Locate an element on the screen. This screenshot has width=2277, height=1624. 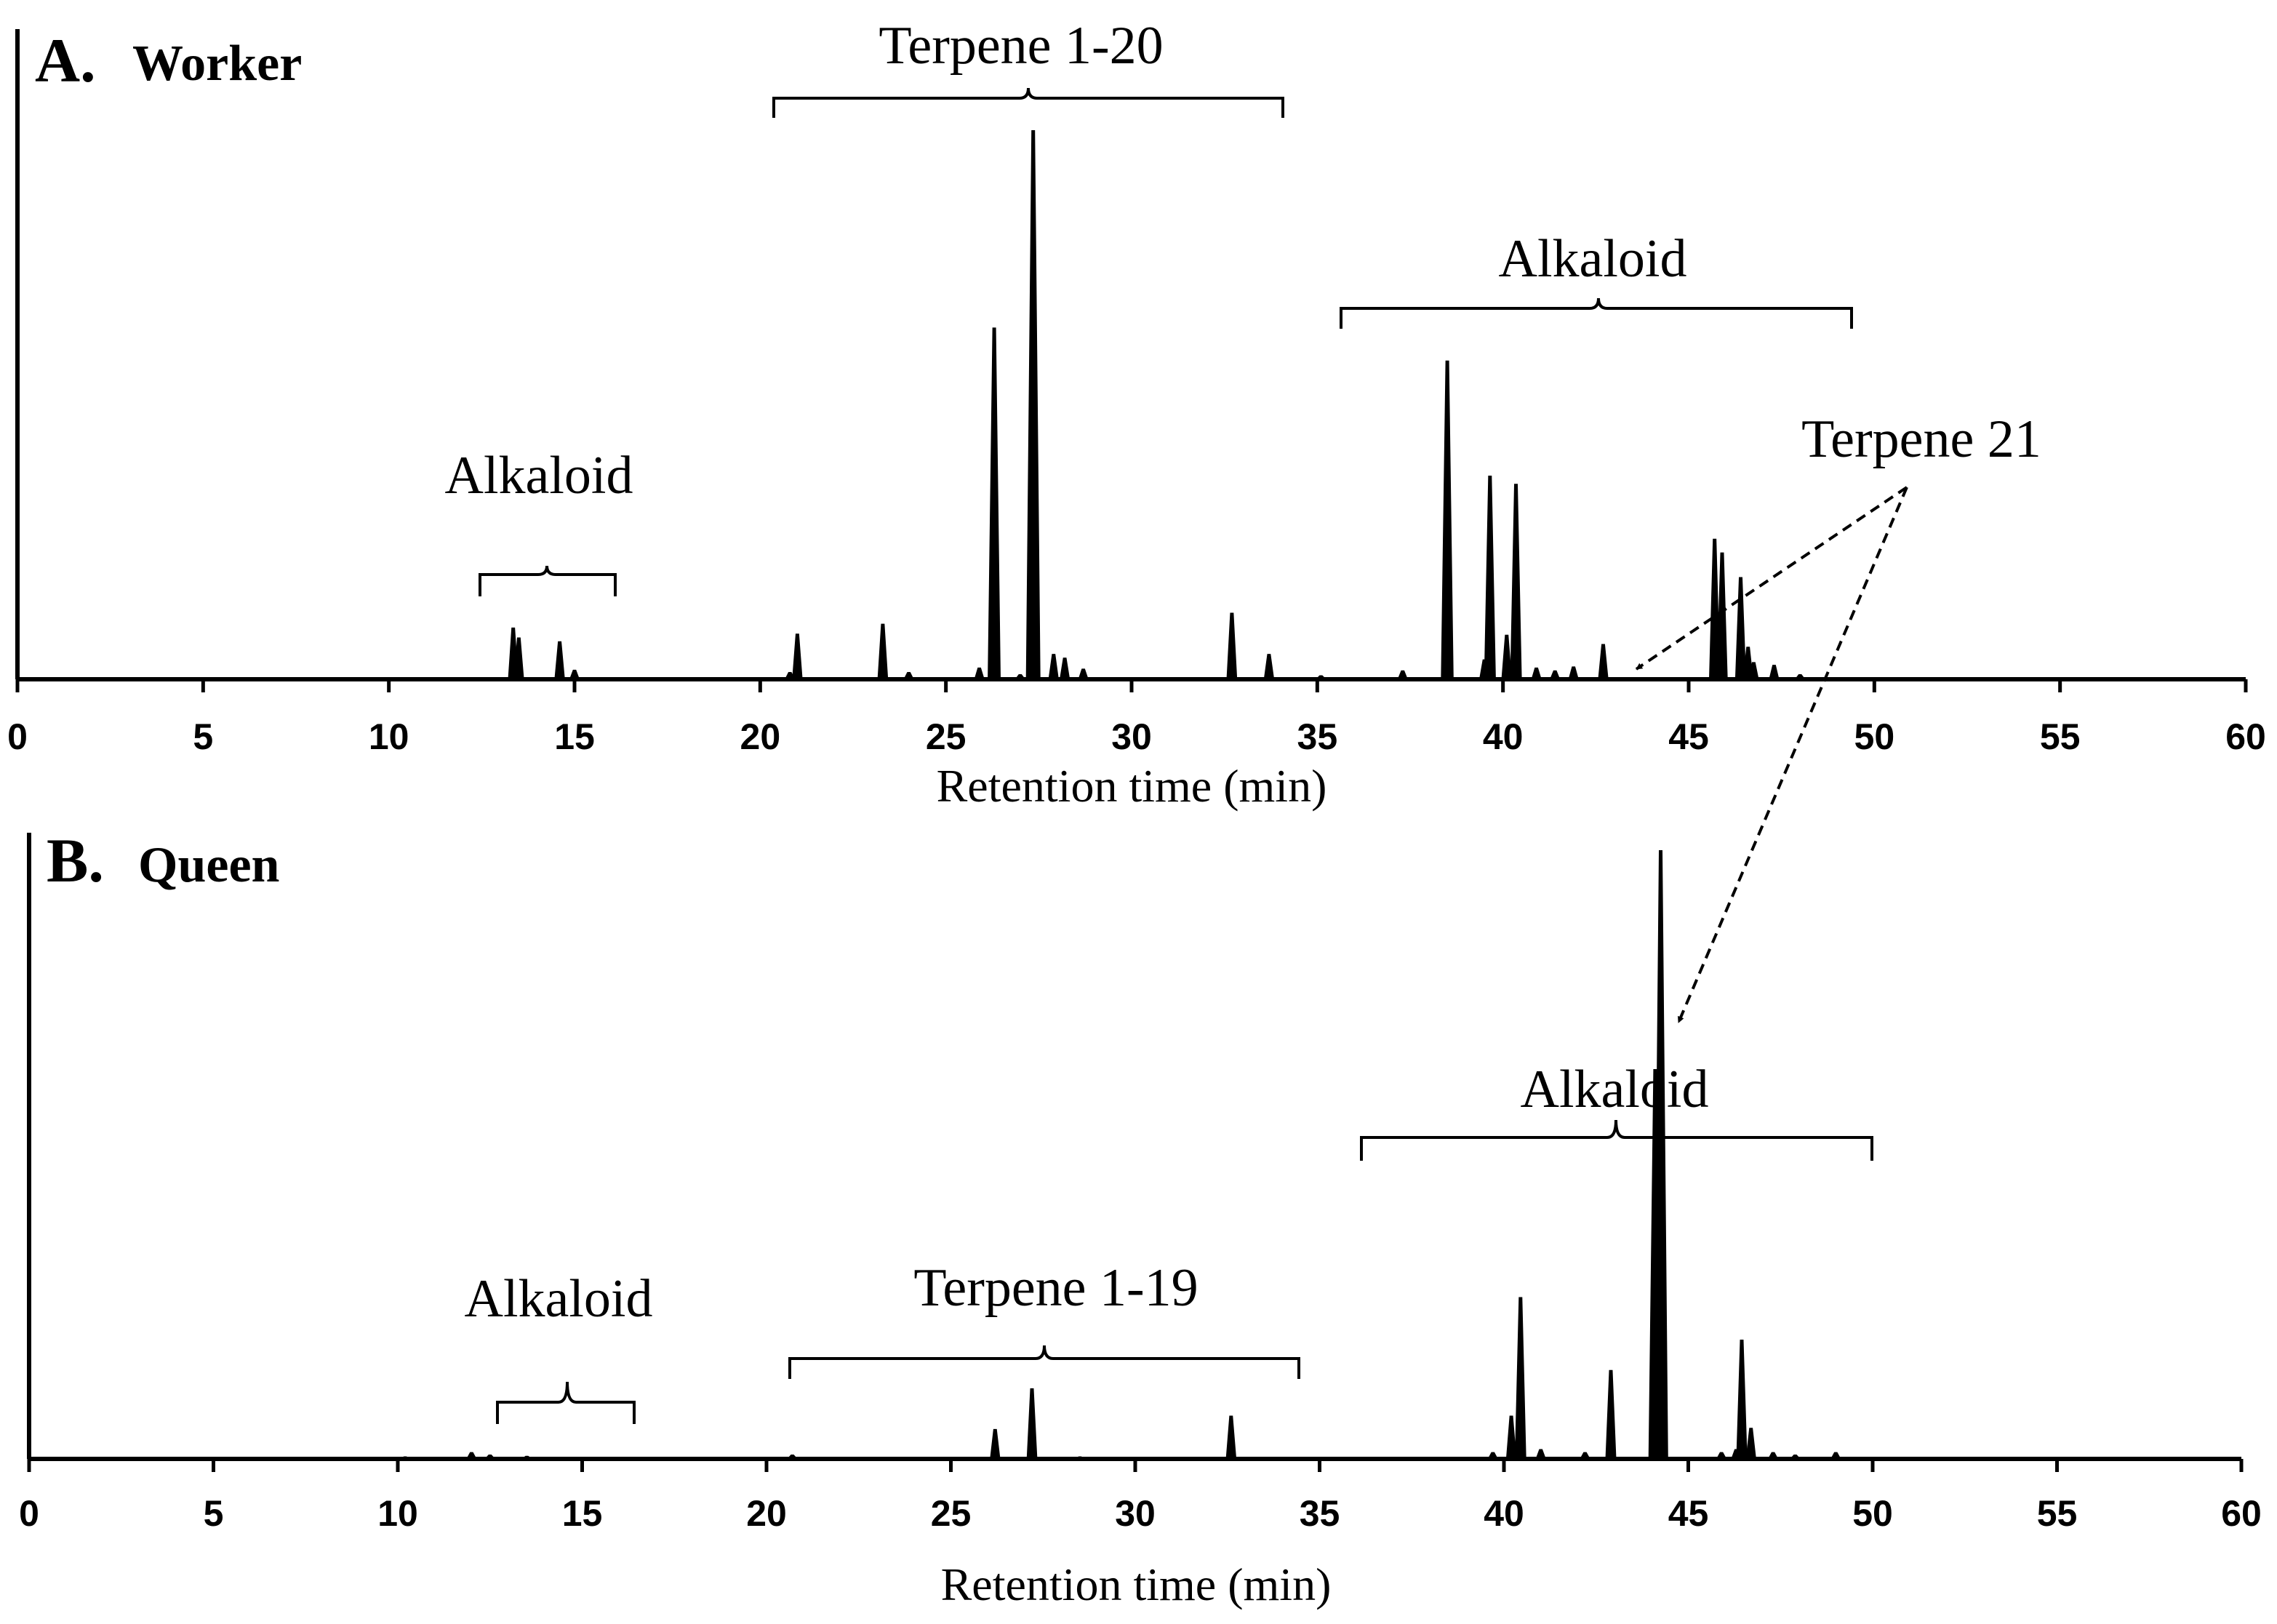
terpene-21-arrow-b is located at coordinates (1792, 755).